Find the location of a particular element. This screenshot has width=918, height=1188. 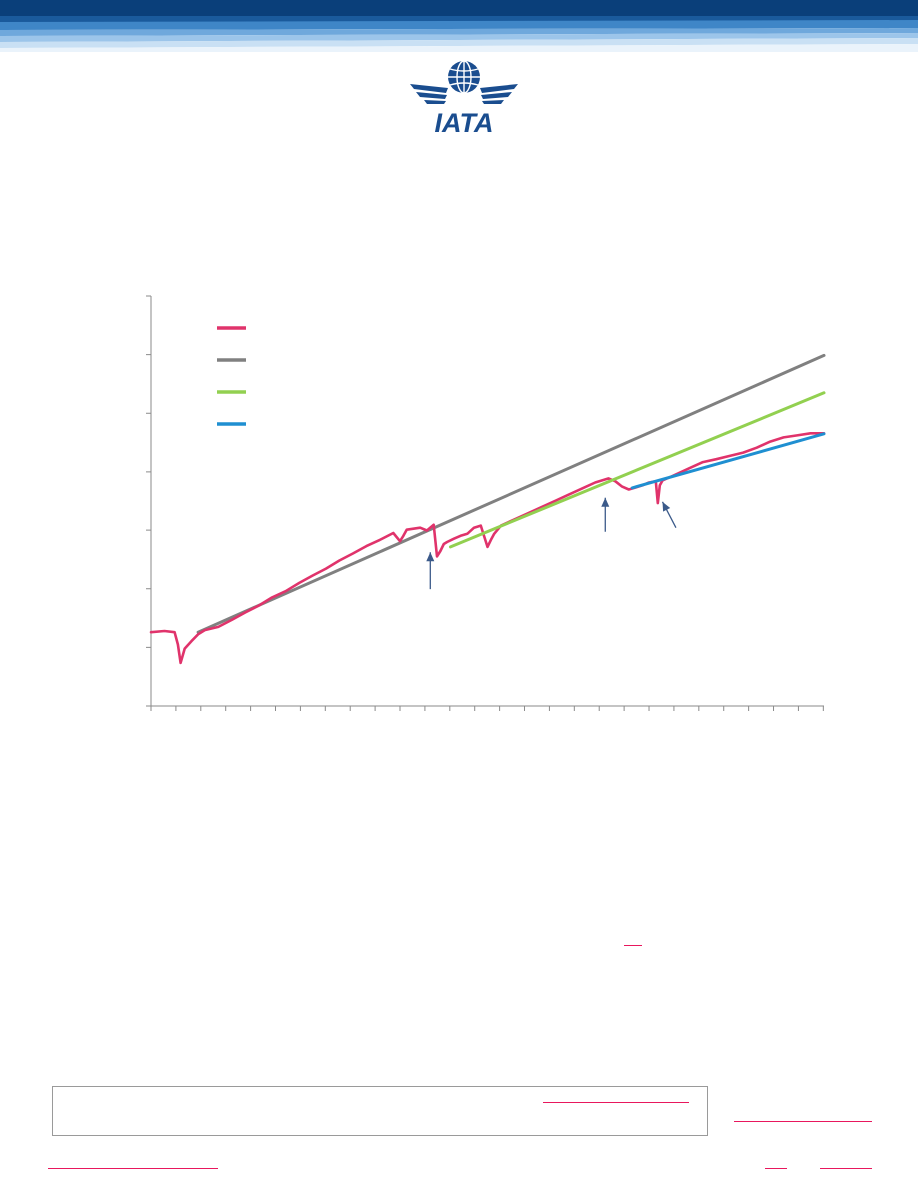

footer-box-link-underline is located at coordinates (616, 1102).